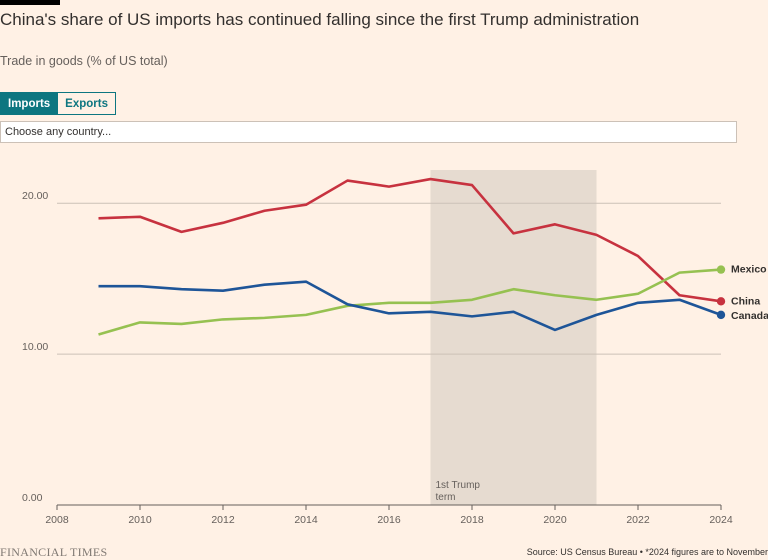 This screenshot has height=560, width=768. What do you see at coordinates (30, 2) in the screenshot?
I see `brand-top-bar` at bounding box center [30, 2].